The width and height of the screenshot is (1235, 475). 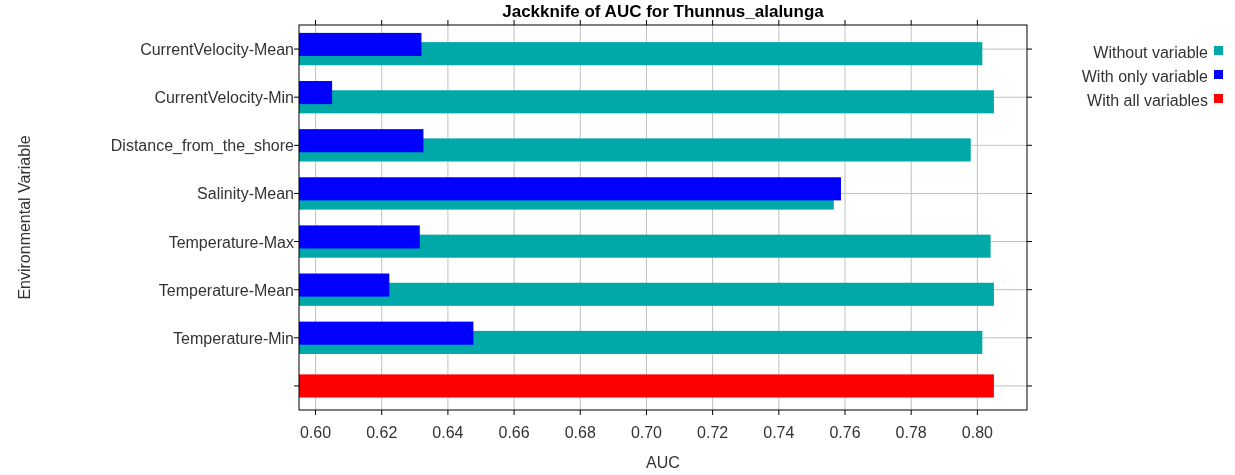 I want to click on y-tick-label: CurrentVelocity-Min, so click(x=224, y=98).